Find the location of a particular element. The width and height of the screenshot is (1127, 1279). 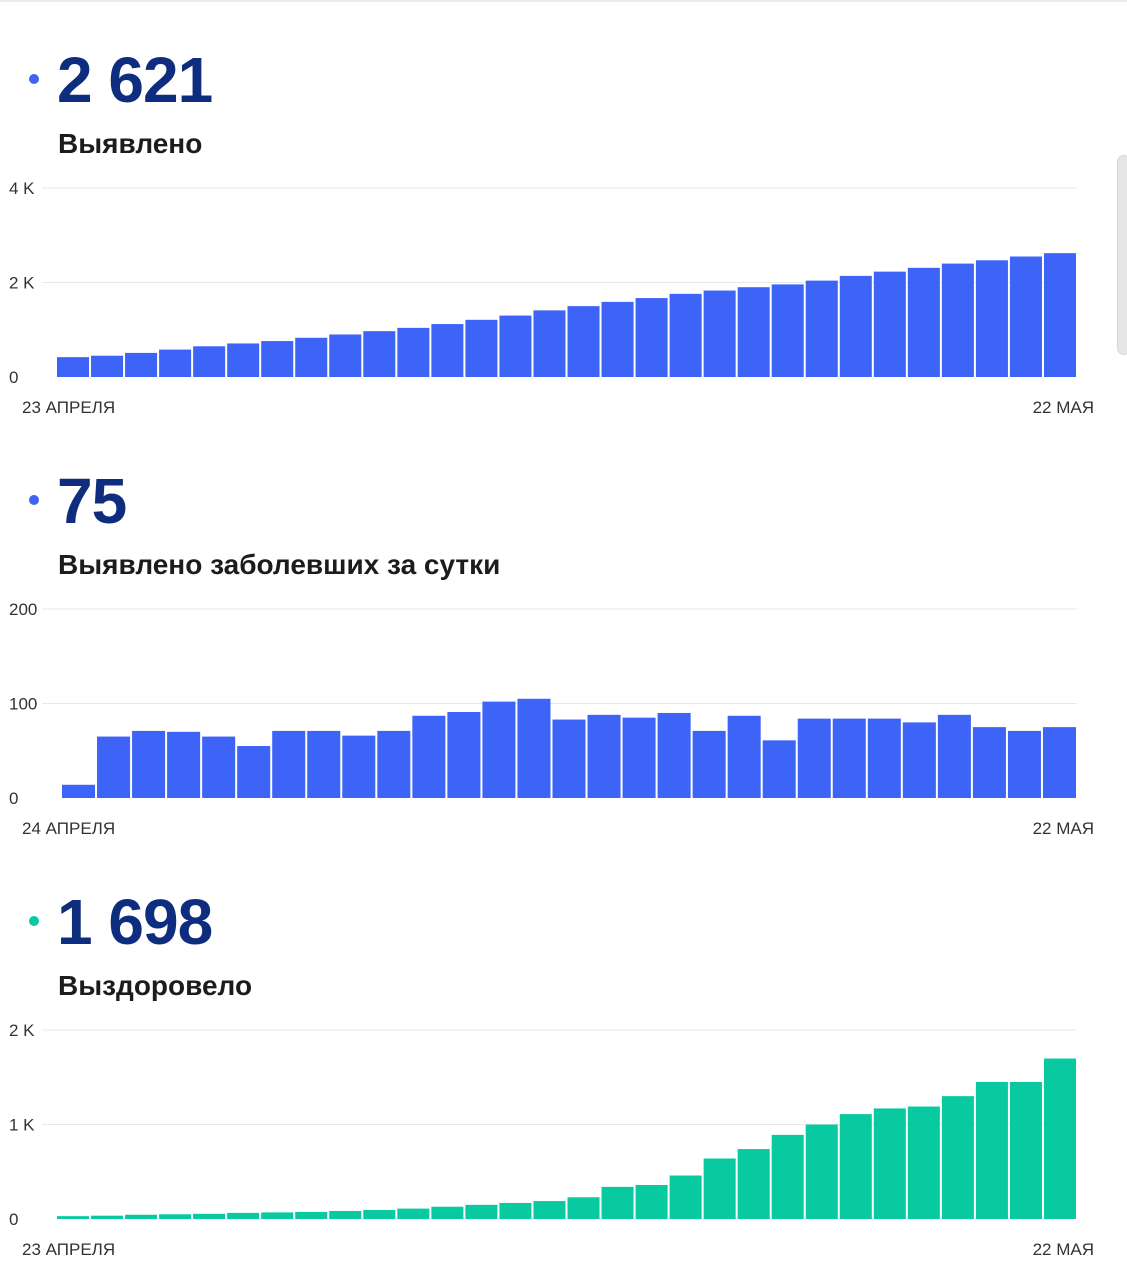

y-tick-label: 0 is located at coordinates (13, 377).